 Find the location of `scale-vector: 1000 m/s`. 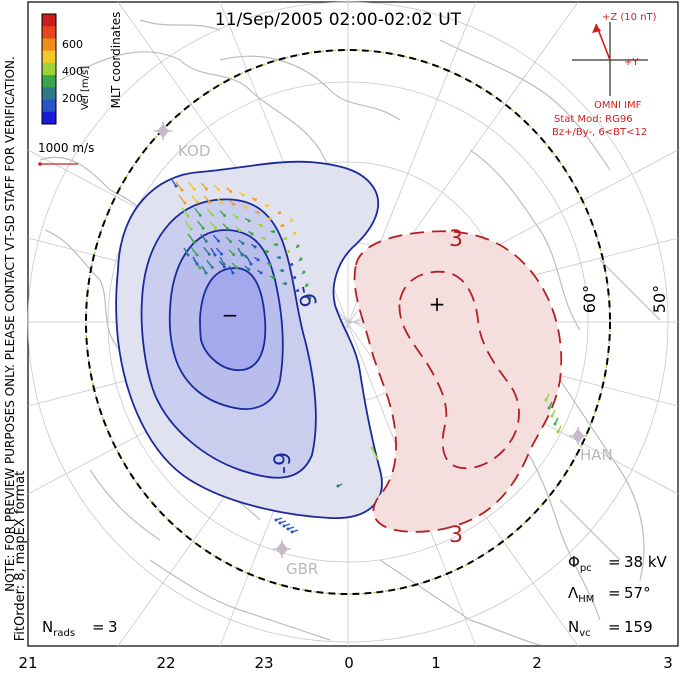

scale-vector: 1000 m/s is located at coordinates (66, 153).